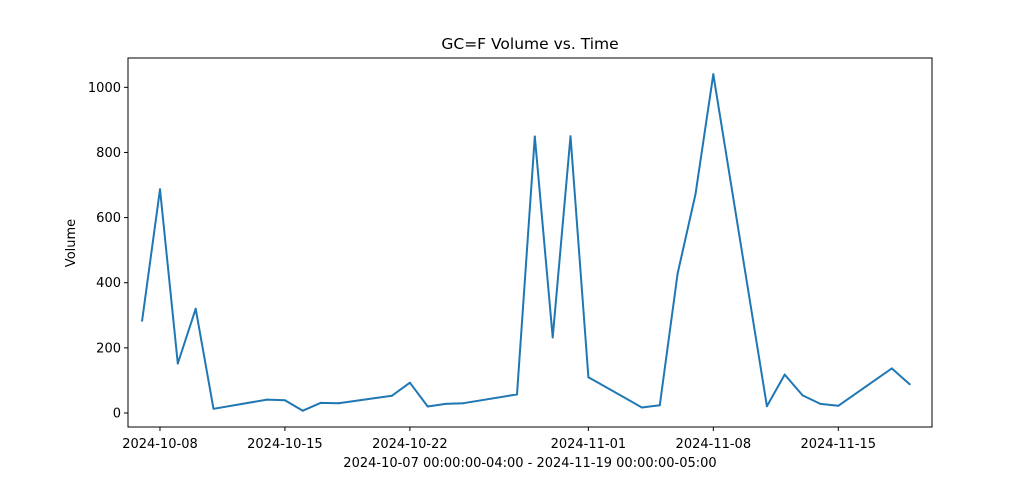  I want to click on y-axis-label: Volume, so click(71, 243).